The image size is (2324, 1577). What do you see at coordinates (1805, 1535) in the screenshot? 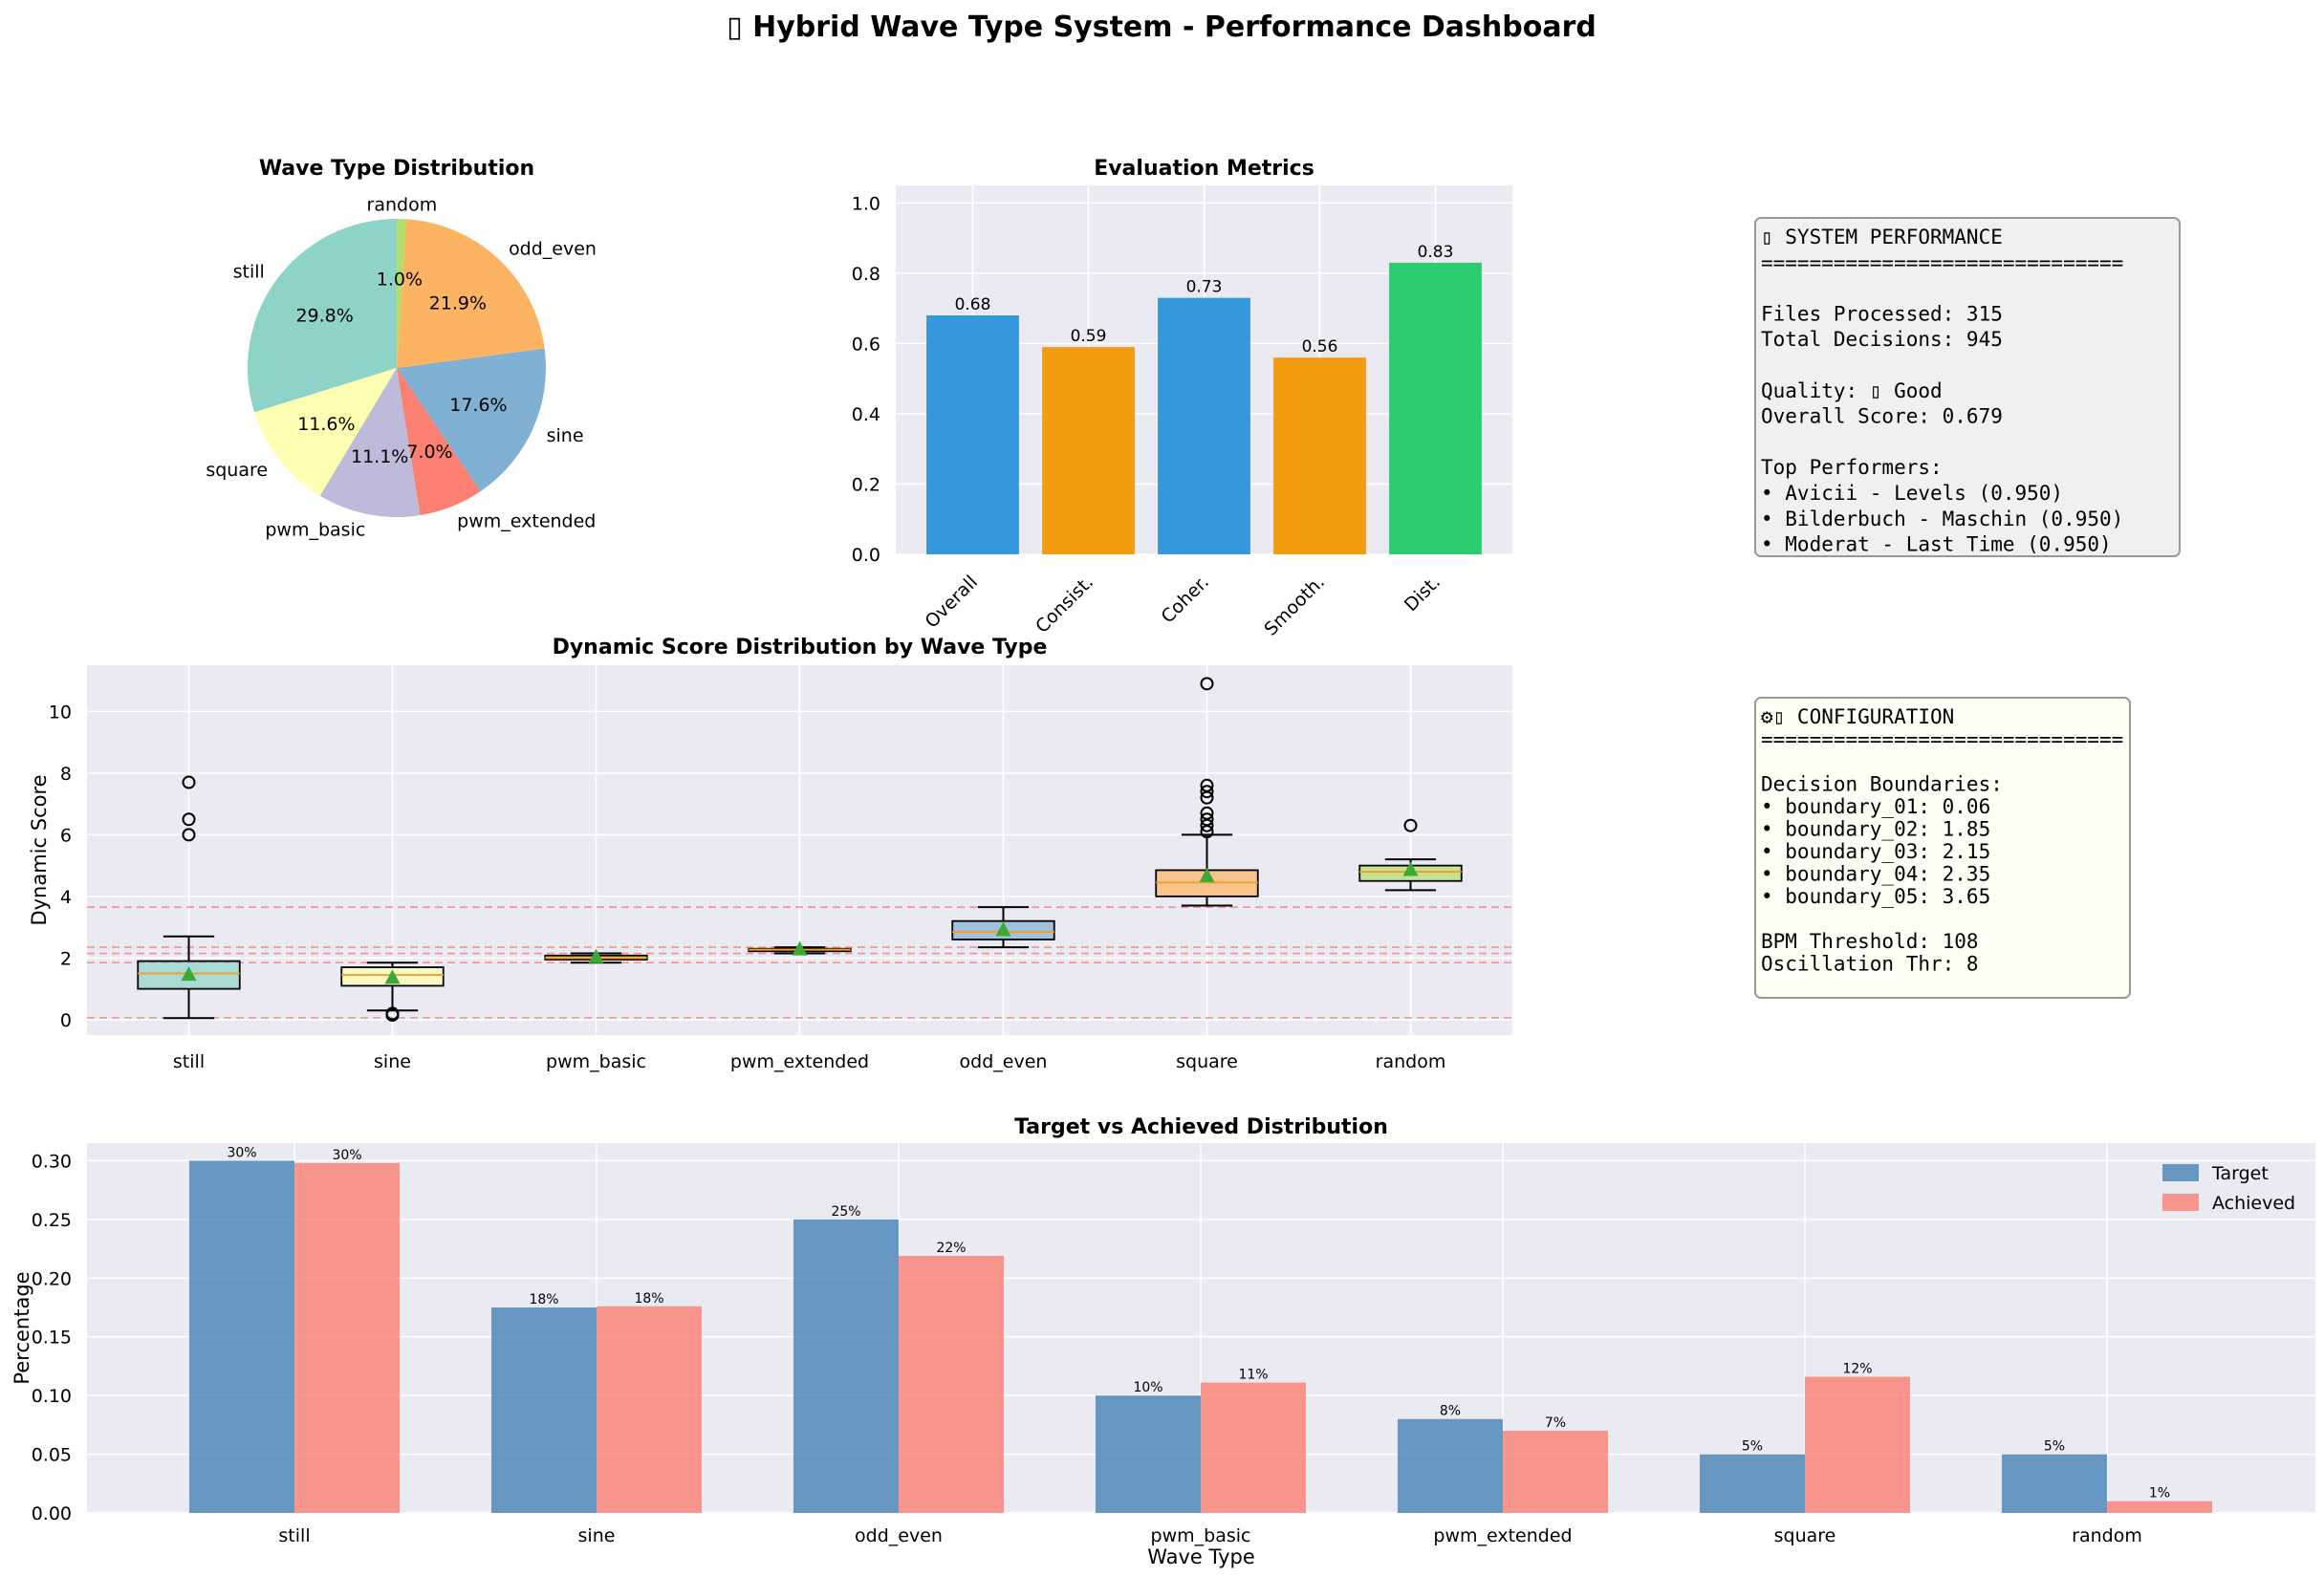
I see `tva-xtick-label: square` at bounding box center [1805, 1535].